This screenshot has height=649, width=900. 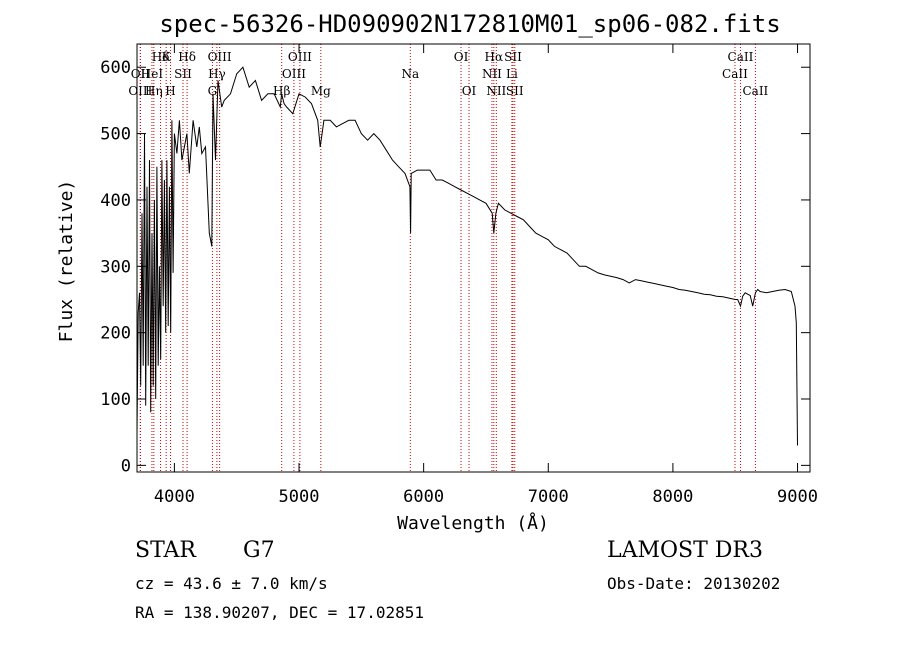 What do you see at coordinates (167, 57) in the screenshot?
I see `line-label-5: K` at bounding box center [167, 57].